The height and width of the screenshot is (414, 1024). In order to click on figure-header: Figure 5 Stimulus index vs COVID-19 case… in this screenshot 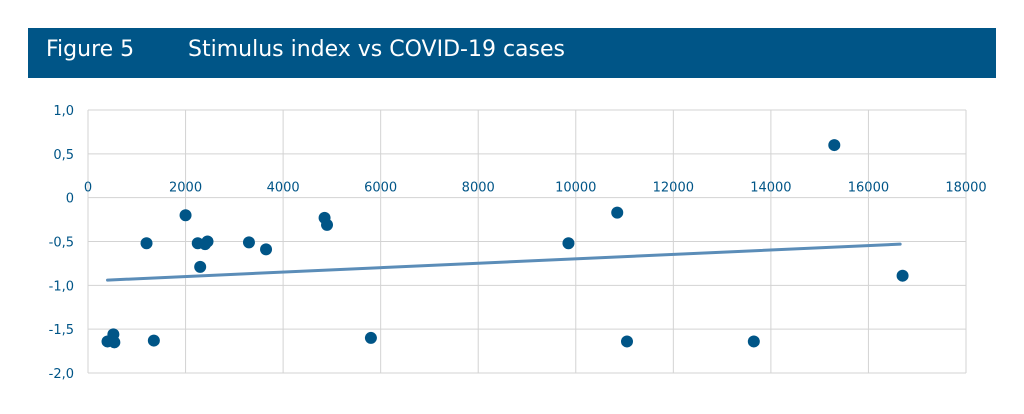, I will do `click(512, 53)`.